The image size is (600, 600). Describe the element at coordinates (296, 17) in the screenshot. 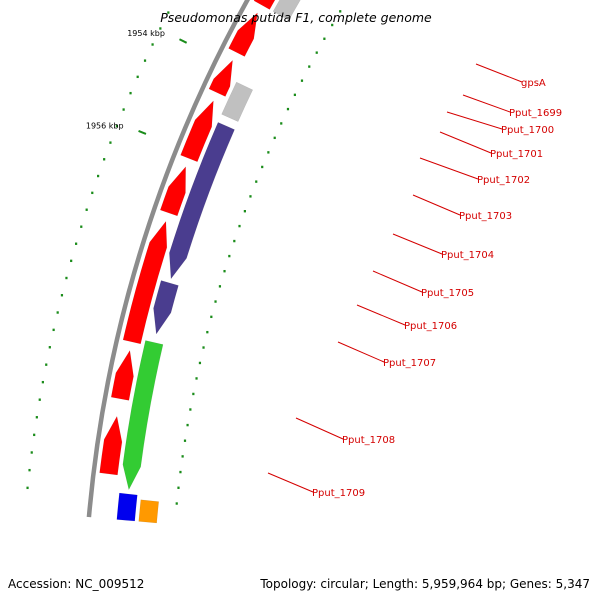

I see `map-title: Pseudomonas putida F1, complete genome` at that location.